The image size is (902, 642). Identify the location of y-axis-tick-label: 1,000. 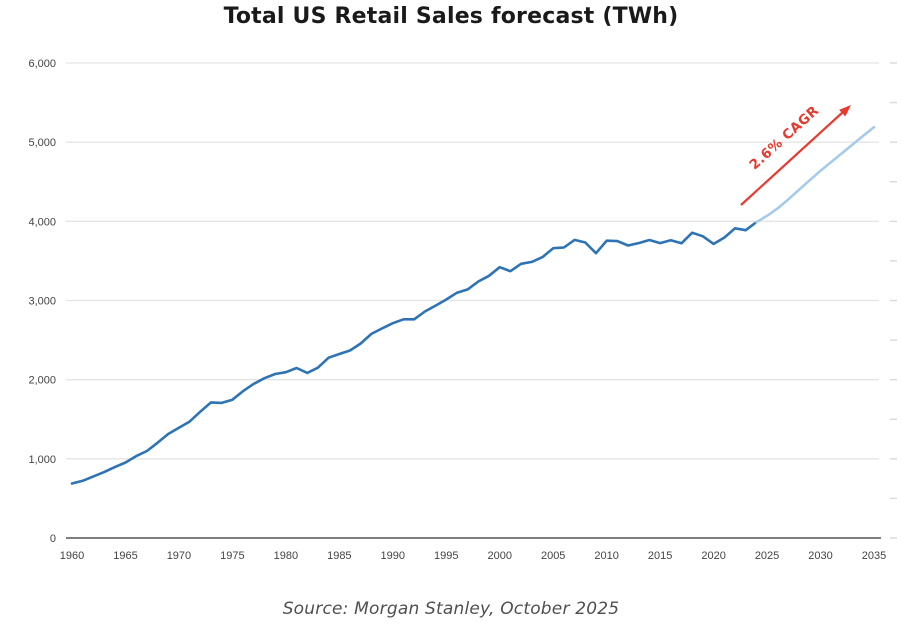
(42, 460).